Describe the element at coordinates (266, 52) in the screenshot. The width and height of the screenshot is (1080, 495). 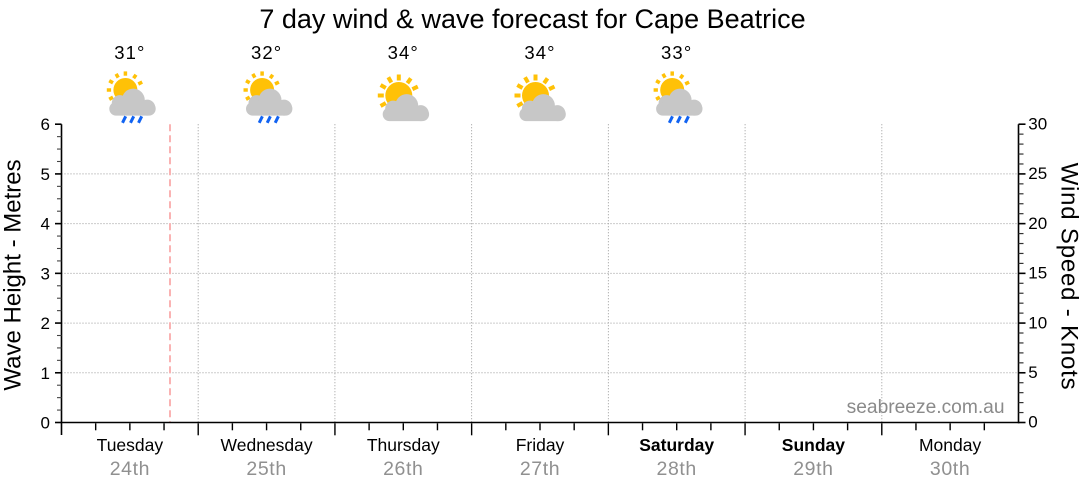
I see `svg-text: 32°` at that location.